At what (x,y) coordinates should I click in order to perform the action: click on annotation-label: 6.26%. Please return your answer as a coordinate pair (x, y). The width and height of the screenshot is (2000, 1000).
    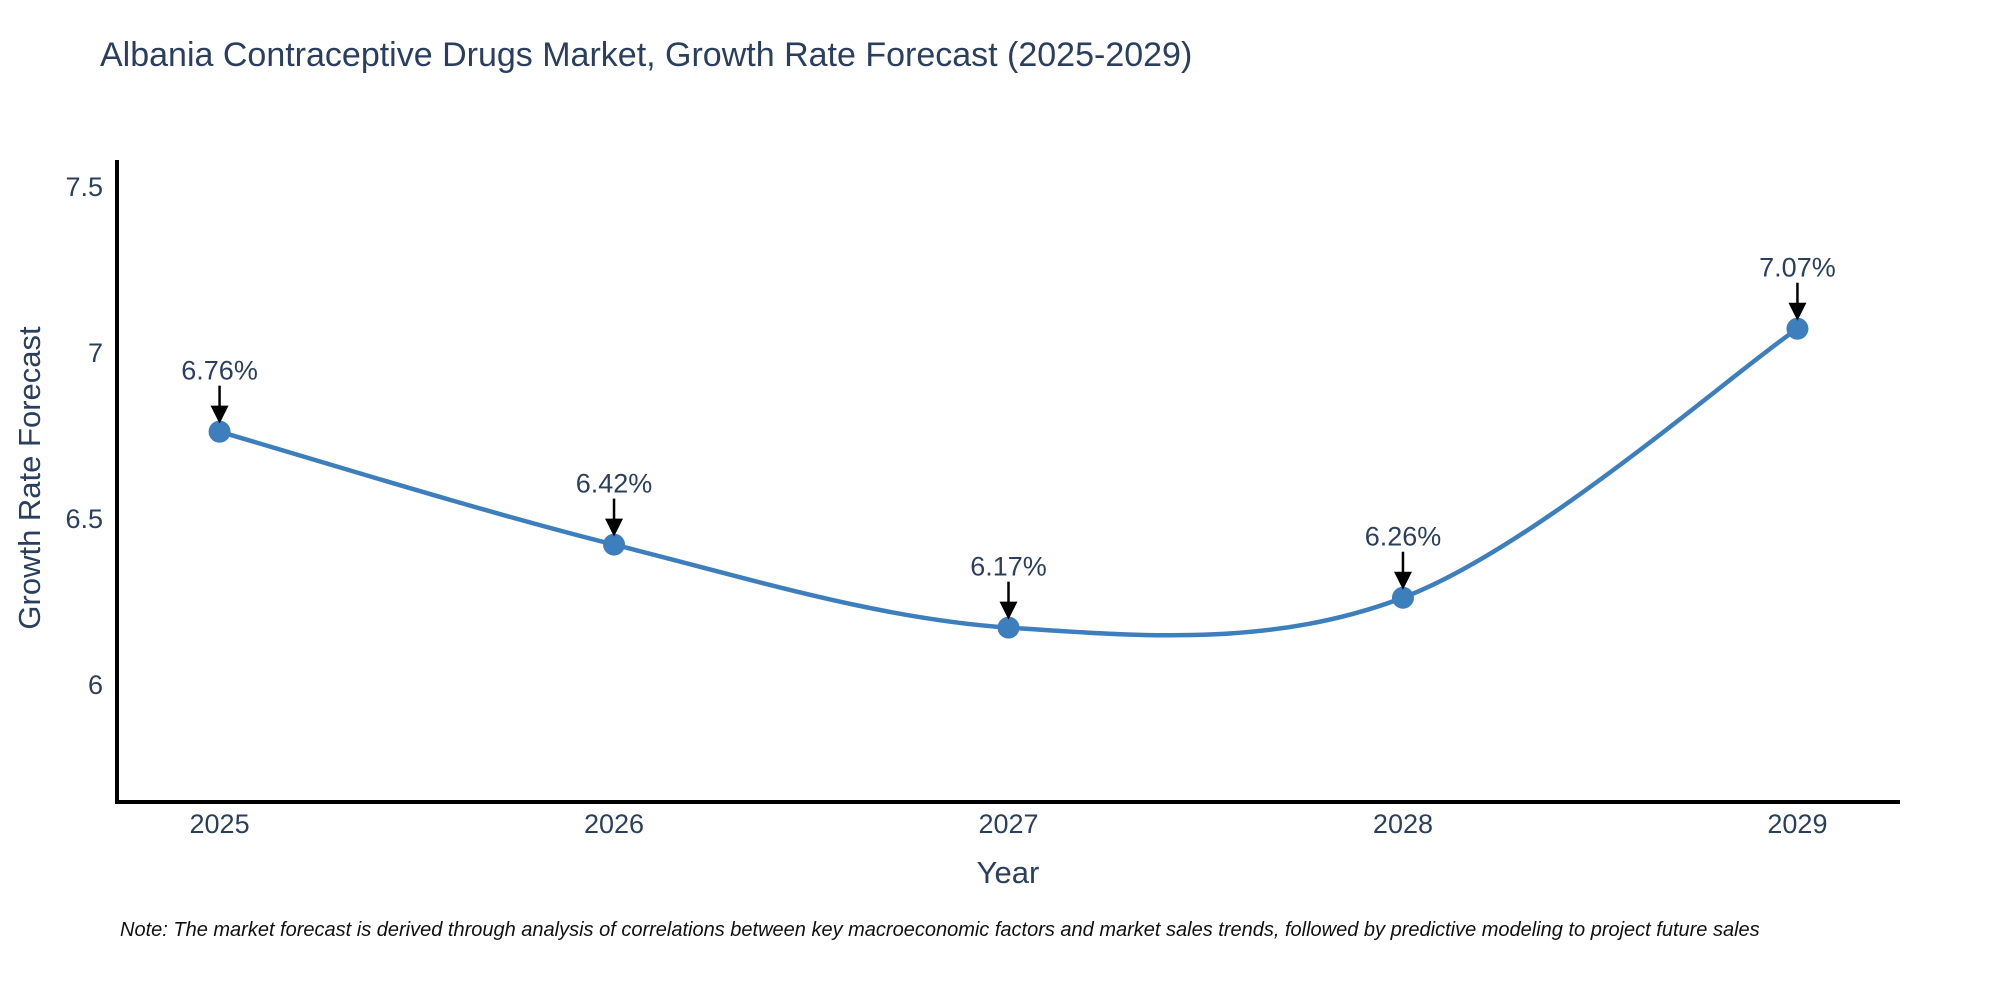
    Looking at the image, I should click on (1403, 537).